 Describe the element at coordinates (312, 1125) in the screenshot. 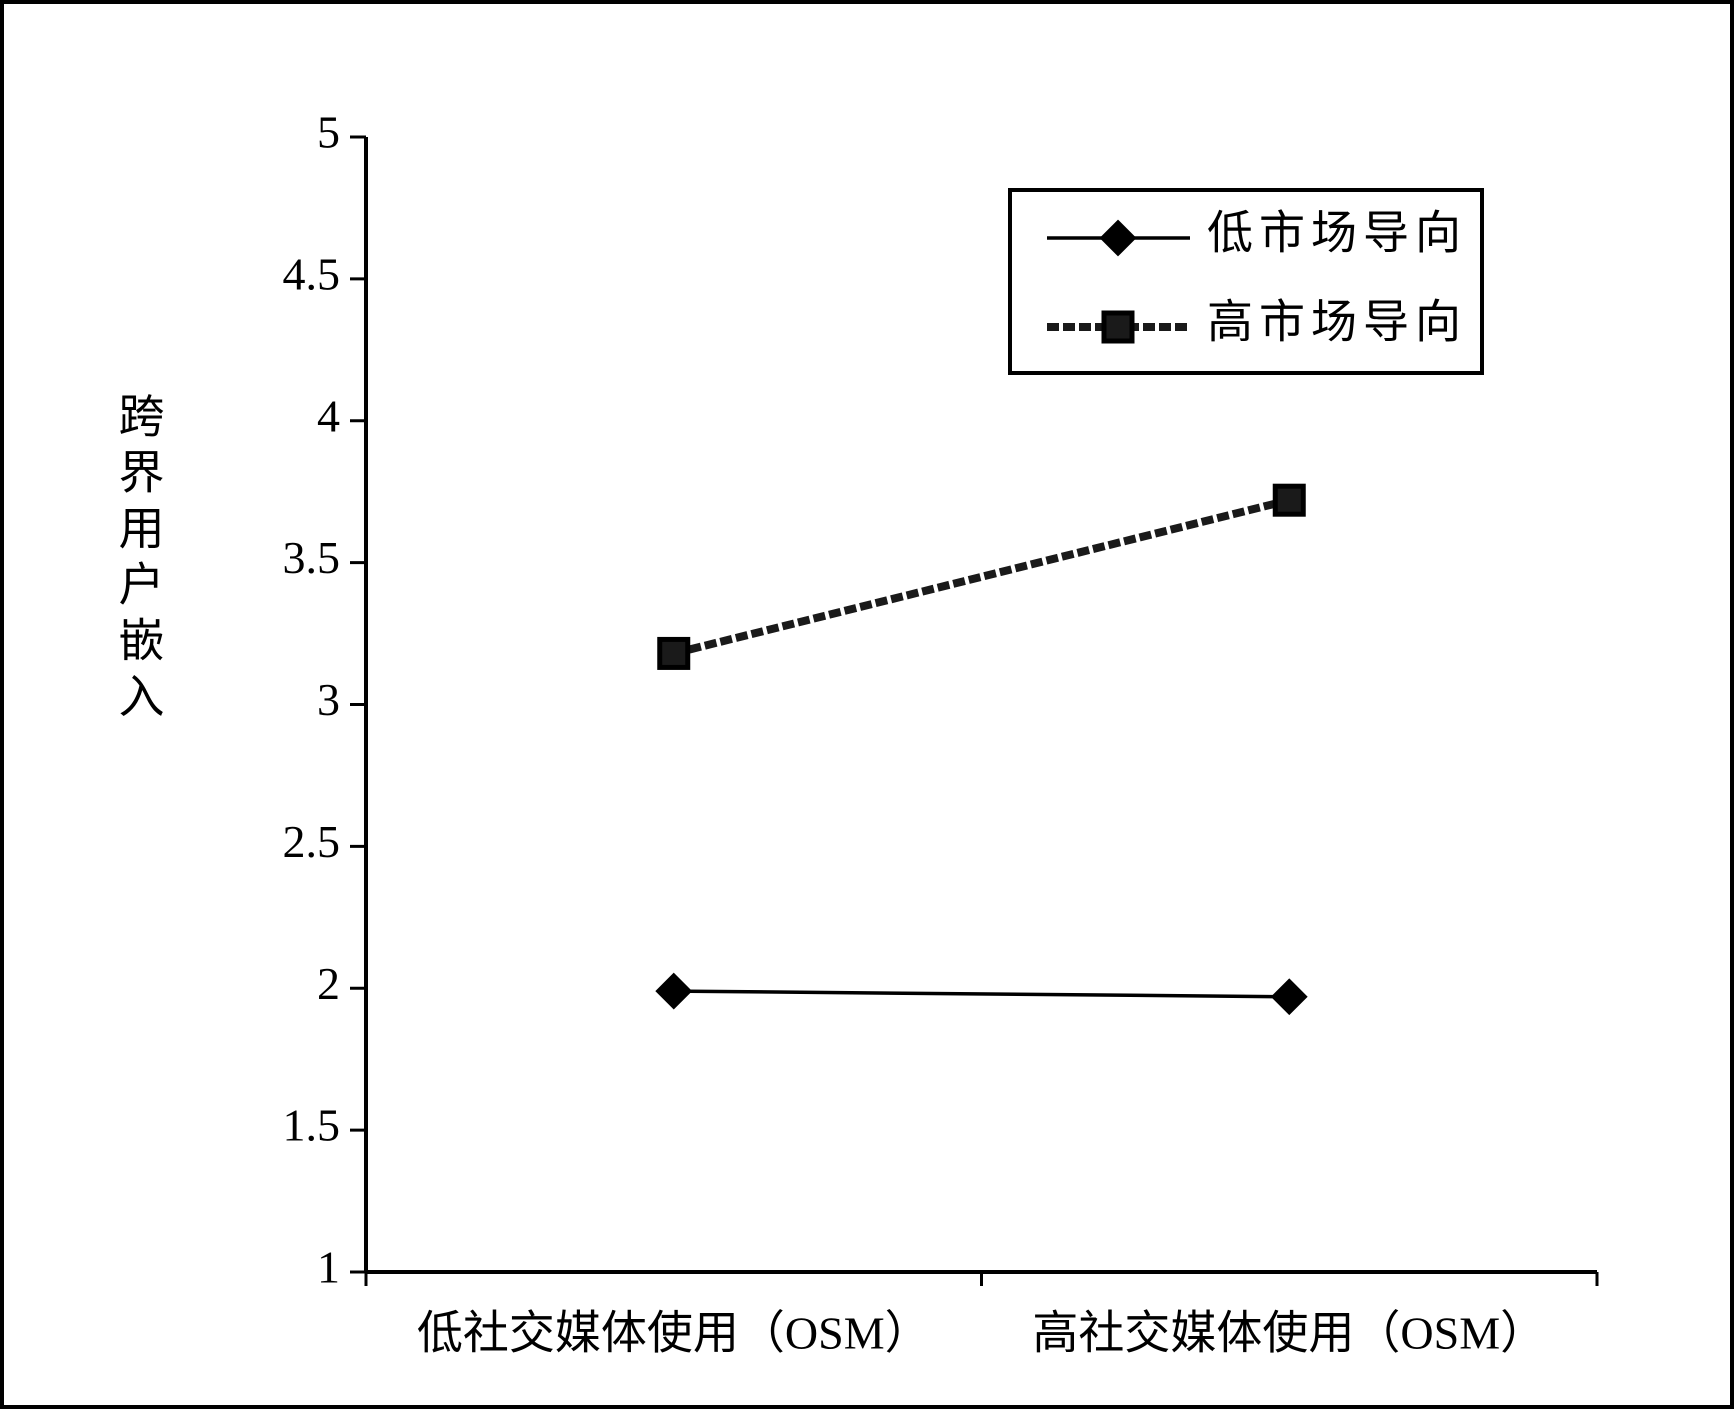

I see `y-tick-label: 1.5` at that location.